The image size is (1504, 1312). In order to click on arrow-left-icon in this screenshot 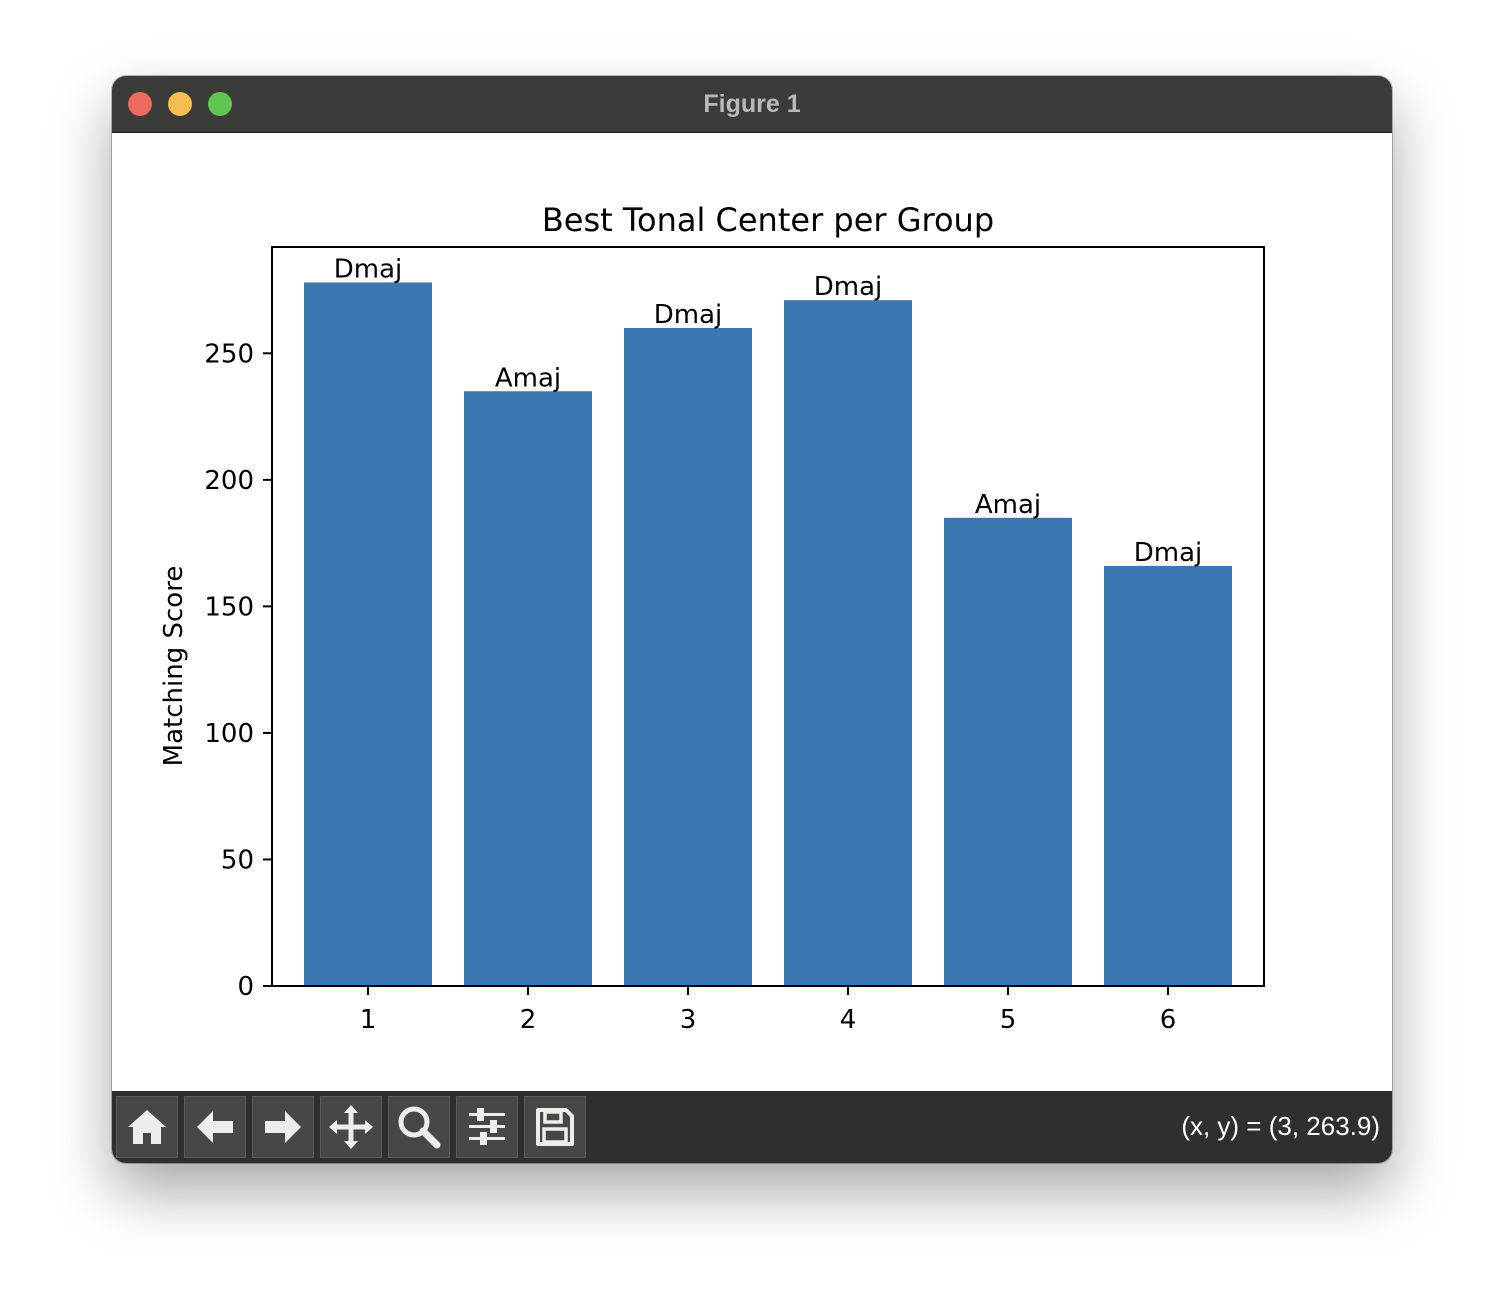, I will do `click(215, 1127)`.